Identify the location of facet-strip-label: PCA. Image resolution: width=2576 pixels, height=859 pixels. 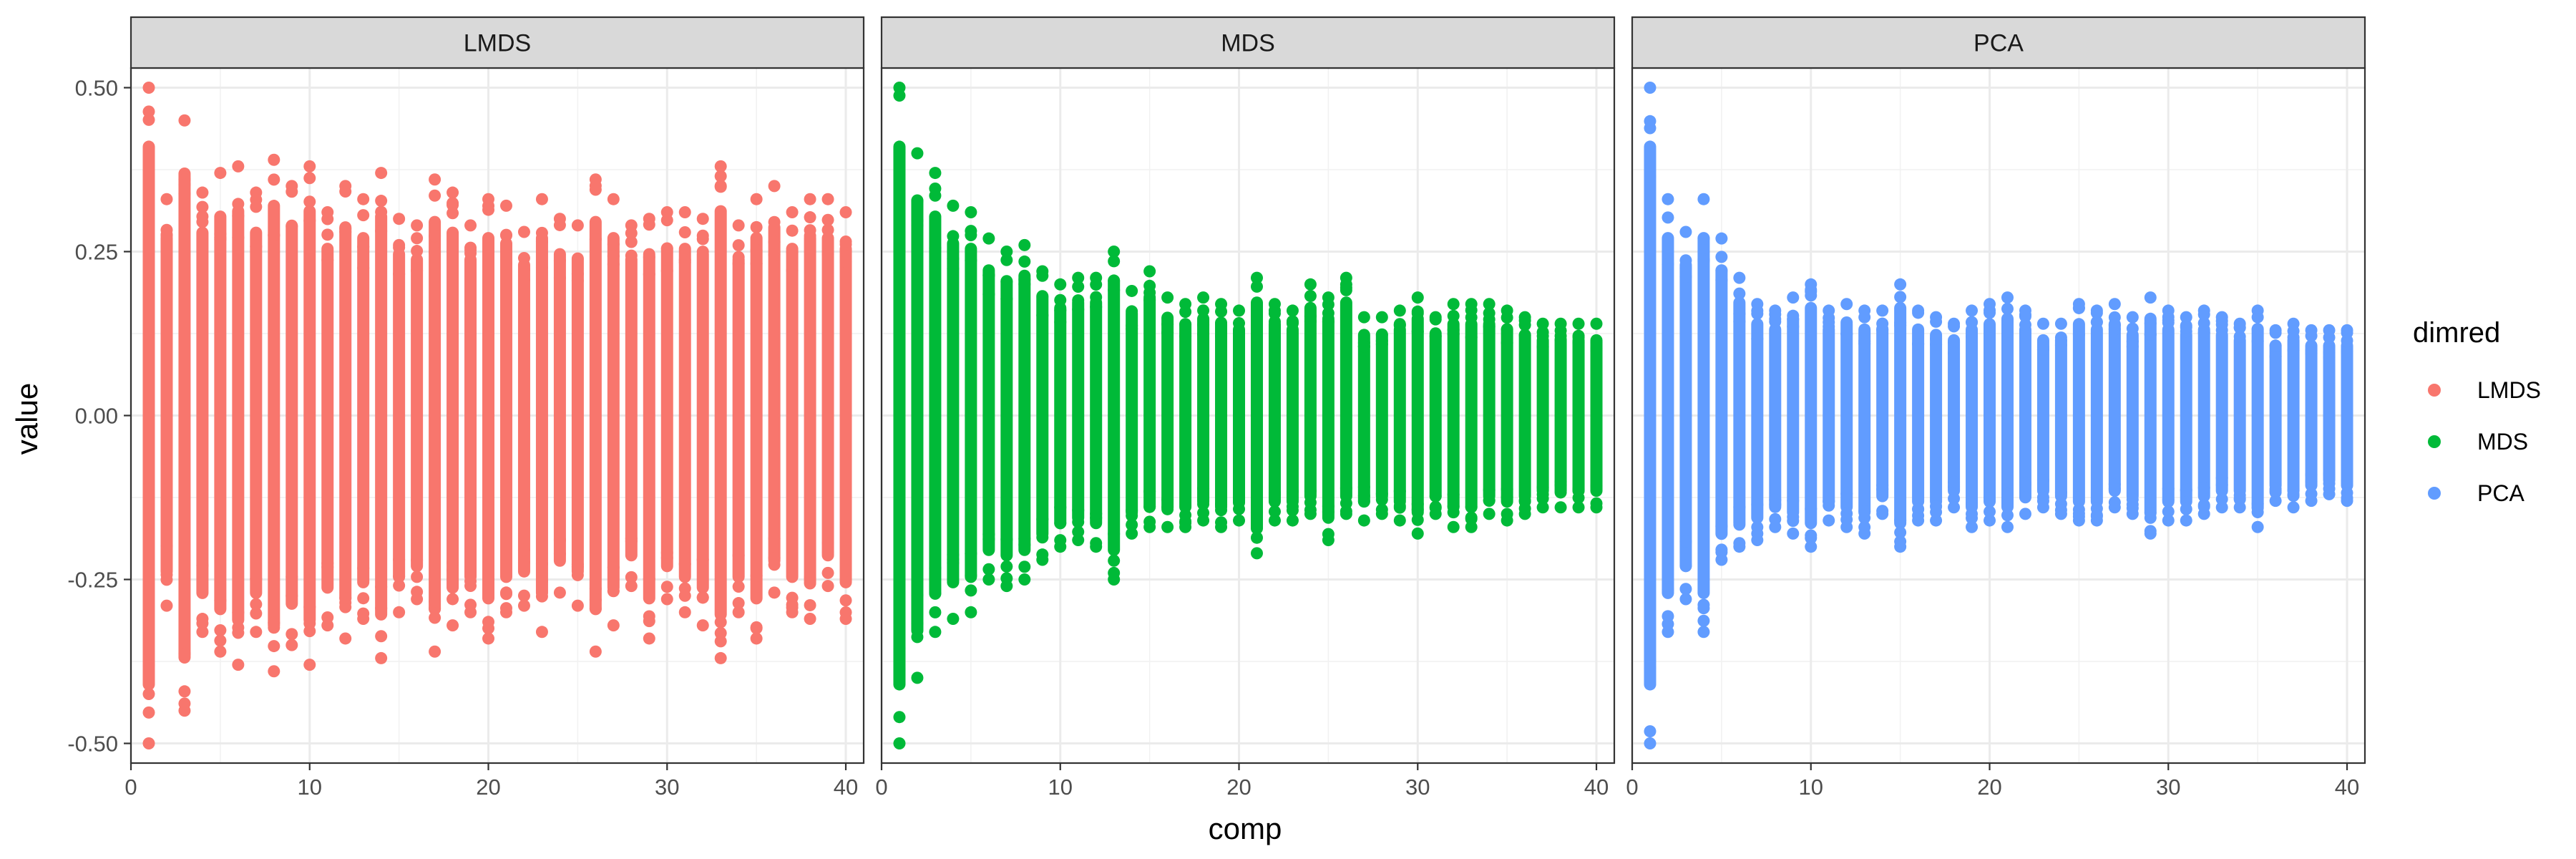
(1999, 43).